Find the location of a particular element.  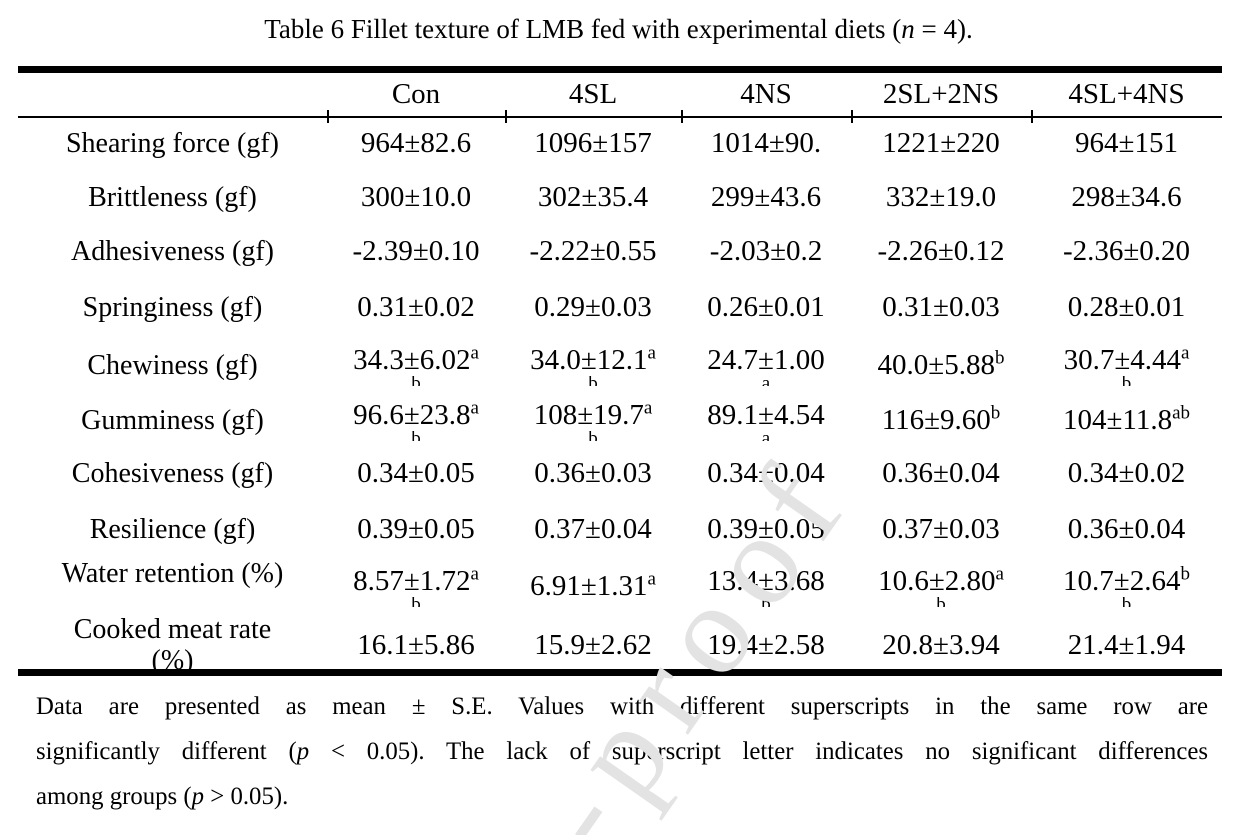

value-line: 40.0±5.88b is located at coordinates (941, 365).